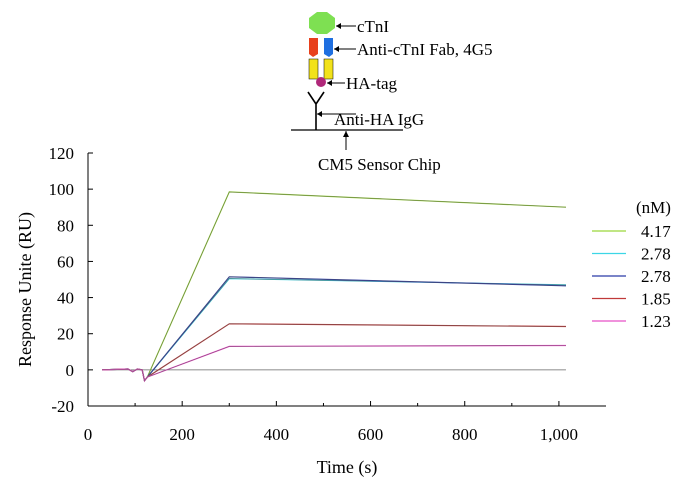  What do you see at coordinates (70, 370) in the screenshot?
I see `y-tick-label: 0` at bounding box center [70, 370].